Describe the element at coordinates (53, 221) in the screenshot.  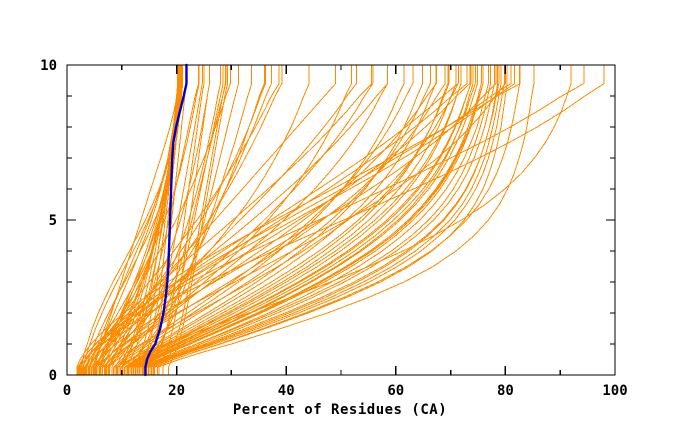
I see `y-tick-label: 5` at that location.